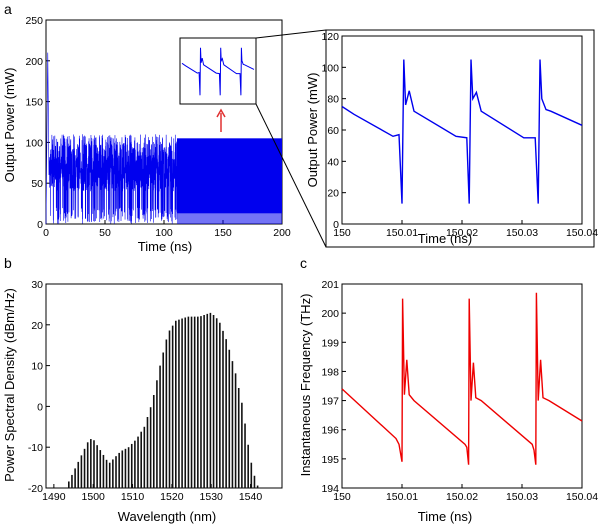 Image resolution: width=598 pixels, height=524 pixels. I want to click on panel-b-ylabel: Power Spectral Density (dBm/Hz), so click(9, 385).